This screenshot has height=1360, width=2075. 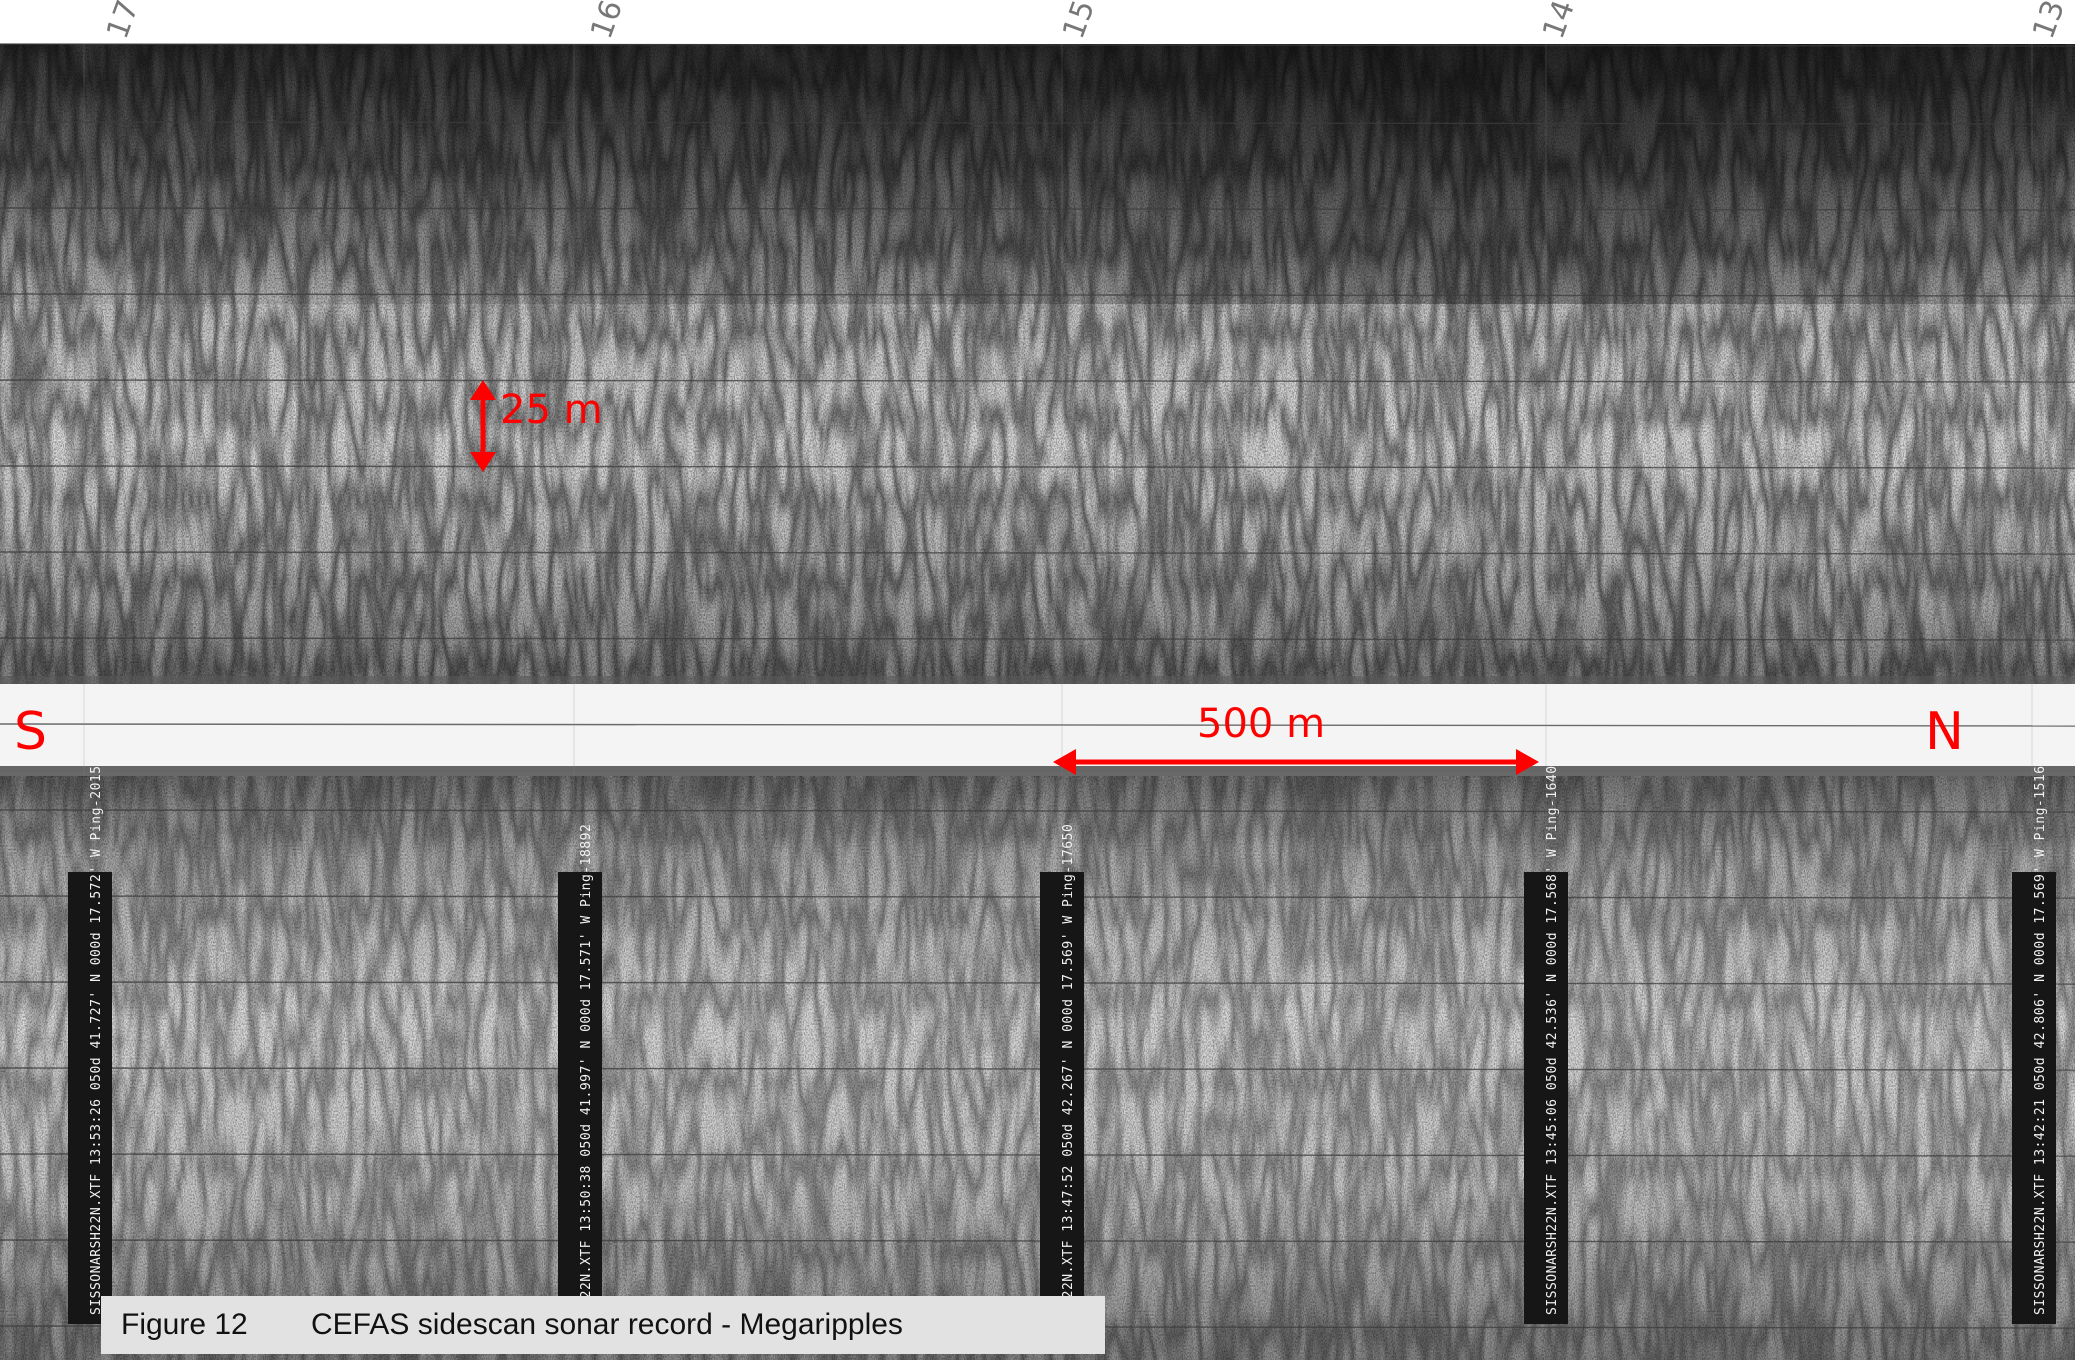 What do you see at coordinates (1944, 732) in the screenshot?
I see `direction-north: N` at bounding box center [1944, 732].